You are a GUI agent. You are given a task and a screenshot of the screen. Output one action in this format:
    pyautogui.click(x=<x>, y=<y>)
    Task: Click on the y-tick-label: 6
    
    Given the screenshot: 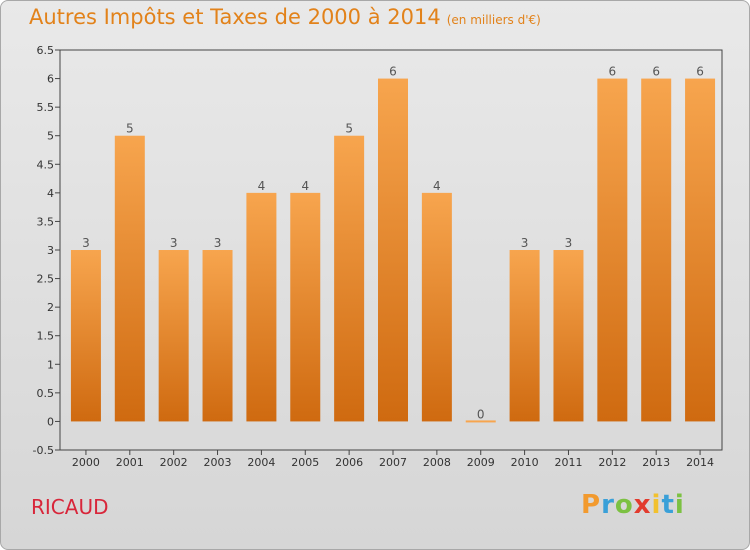 What is the action you would take?
    pyautogui.click(x=50, y=79)
    